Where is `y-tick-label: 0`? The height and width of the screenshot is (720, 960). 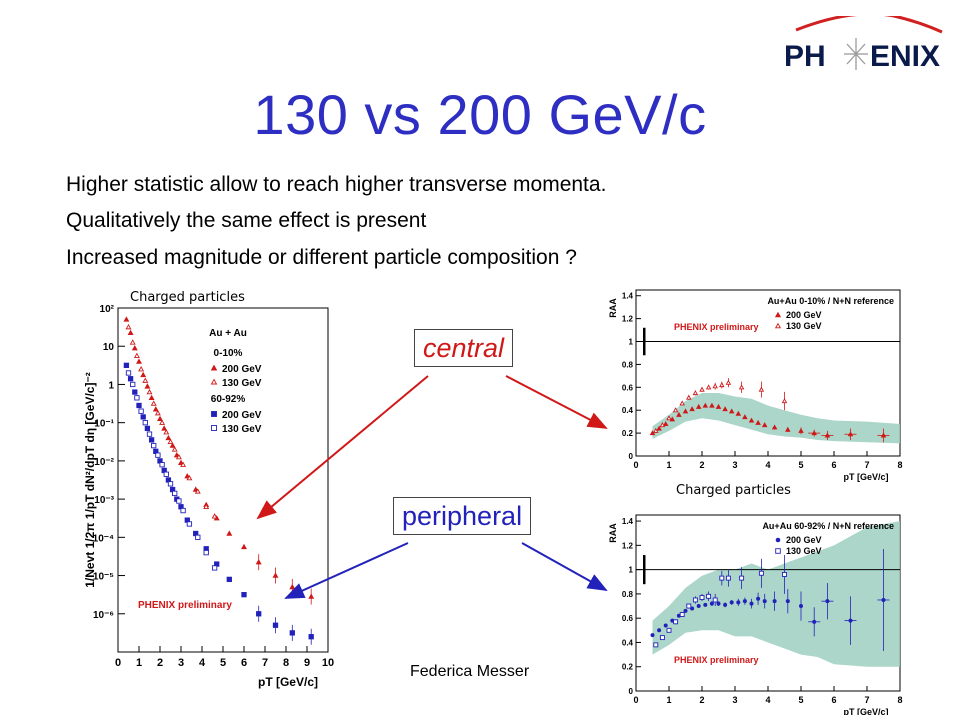
y-tick-label: 0 is located at coordinates (631, 691).